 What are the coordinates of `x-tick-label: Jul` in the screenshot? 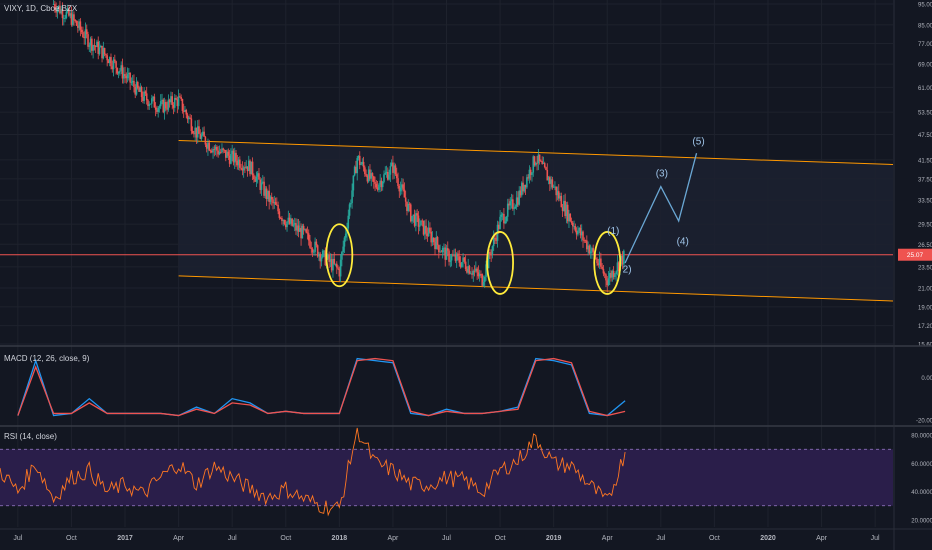 It's located at (660, 538).